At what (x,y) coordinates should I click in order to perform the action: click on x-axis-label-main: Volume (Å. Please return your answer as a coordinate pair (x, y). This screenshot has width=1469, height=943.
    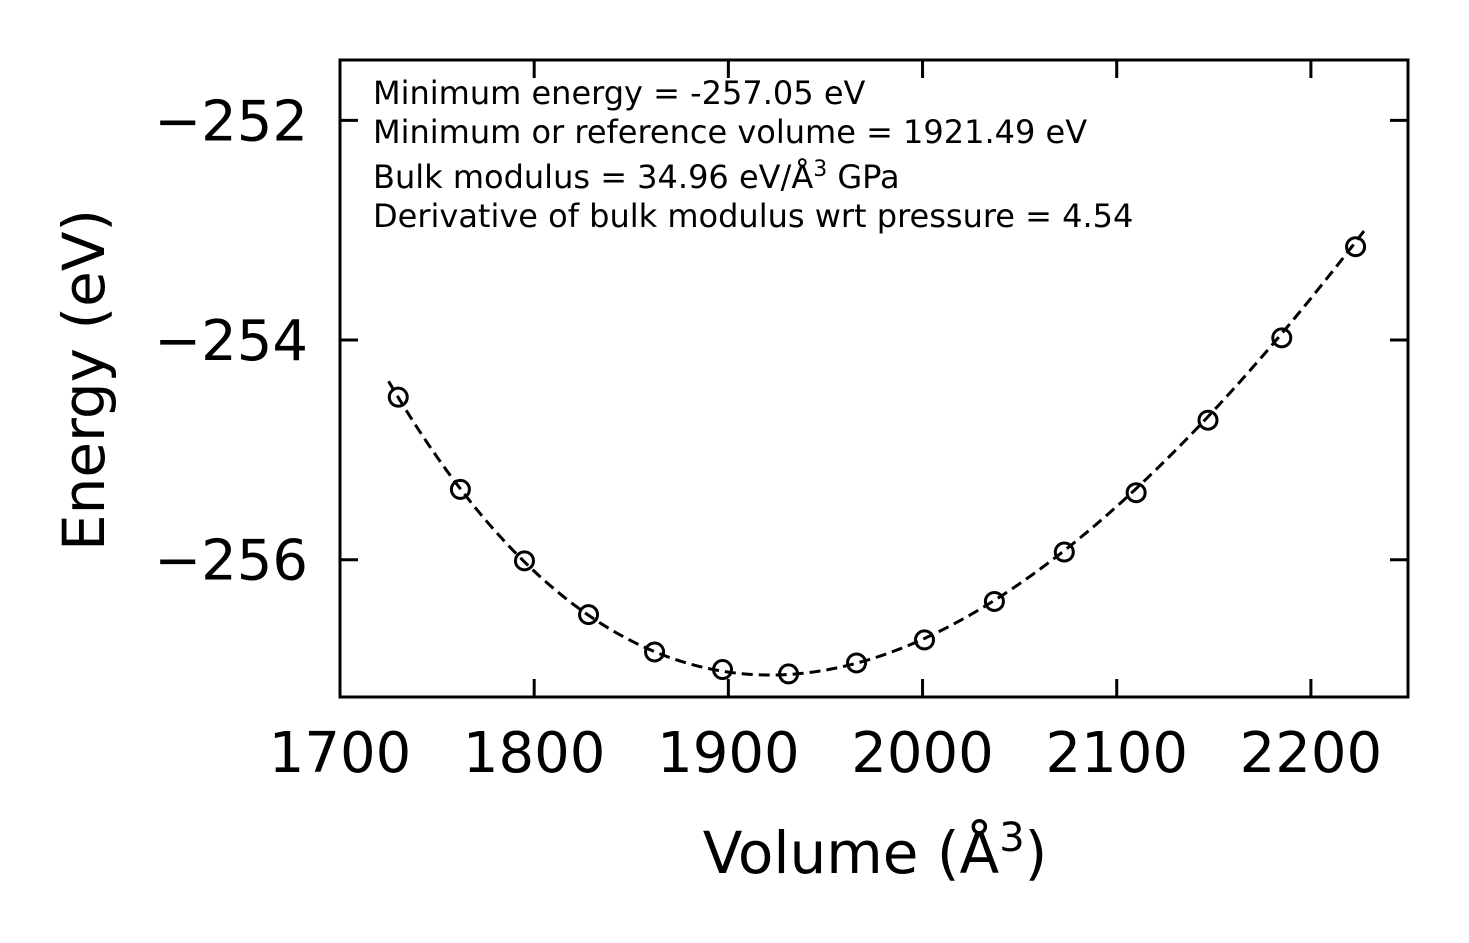
    Looking at the image, I should click on (851, 852).